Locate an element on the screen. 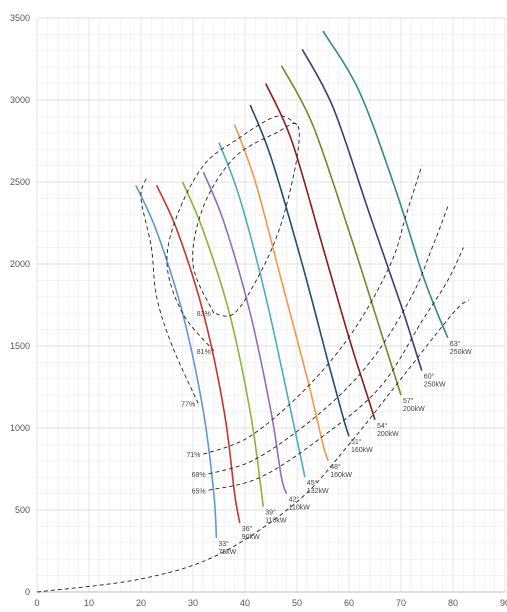  x-tick-label: 70 is located at coordinates (401, 603).